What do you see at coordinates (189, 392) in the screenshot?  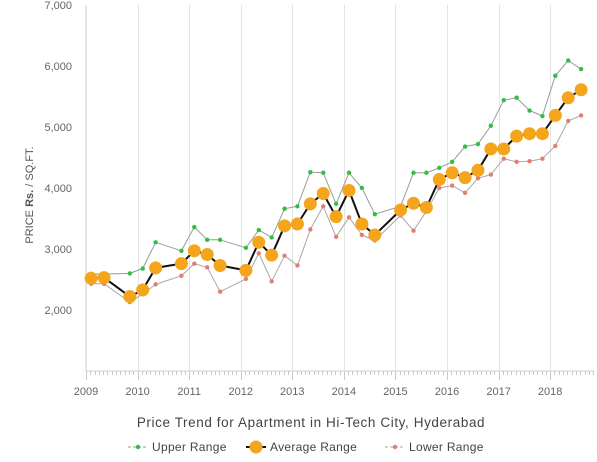 I see `x-tick-label-2011: 2011` at bounding box center [189, 392].